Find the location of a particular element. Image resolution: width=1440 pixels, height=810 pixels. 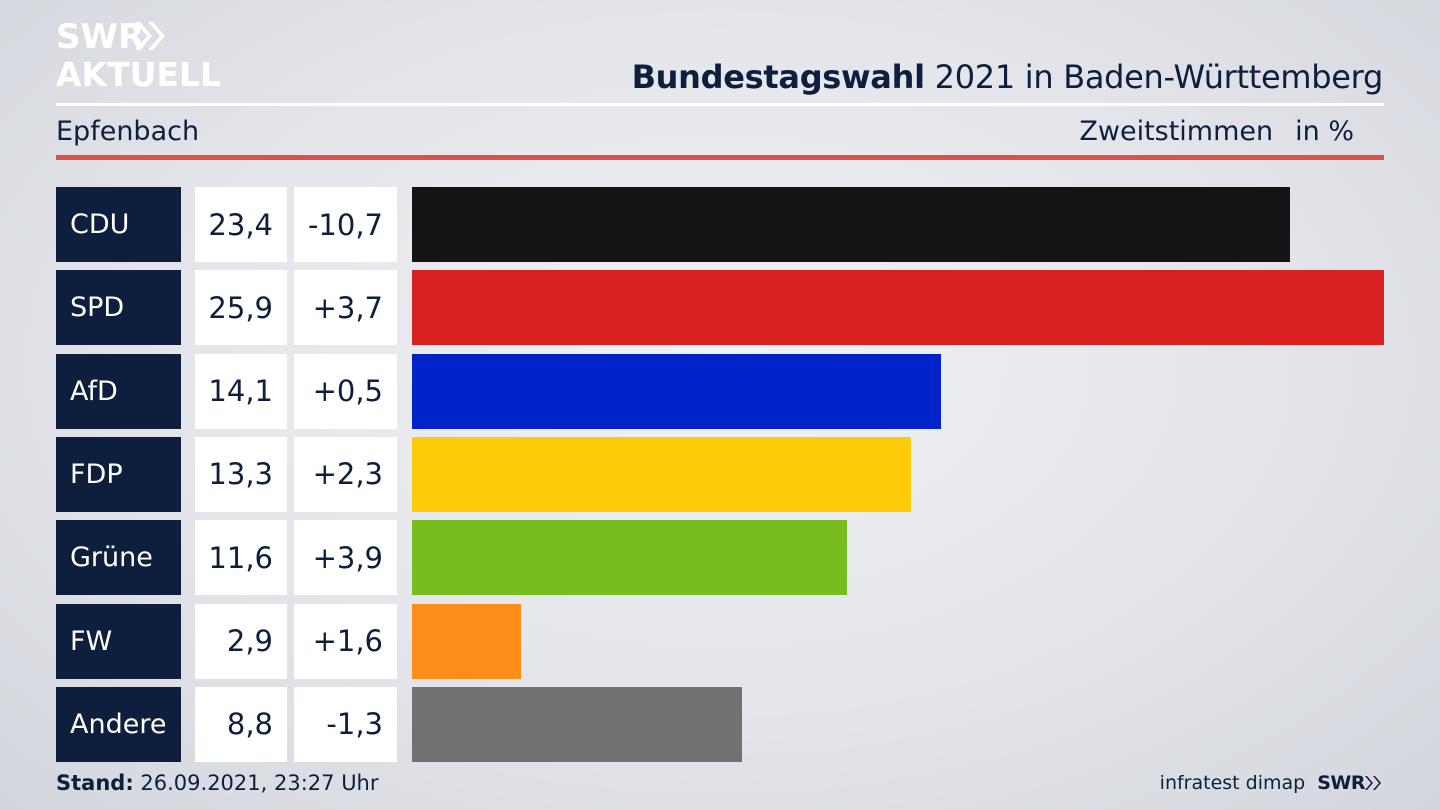

party-label: FDP is located at coordinates (118, 474).